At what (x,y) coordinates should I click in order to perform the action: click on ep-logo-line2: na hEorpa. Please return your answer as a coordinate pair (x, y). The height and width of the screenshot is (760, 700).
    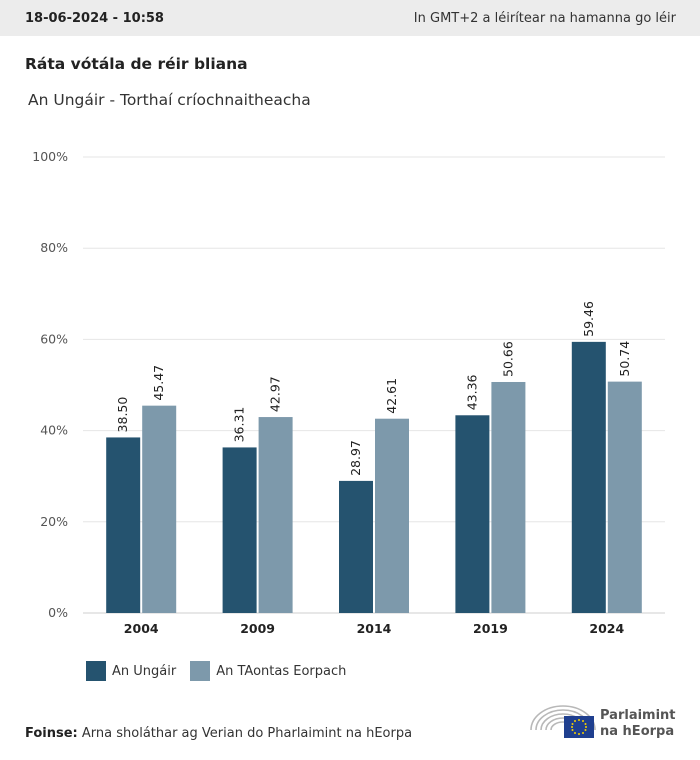
    Looking at the image, I should click on (637, 731).